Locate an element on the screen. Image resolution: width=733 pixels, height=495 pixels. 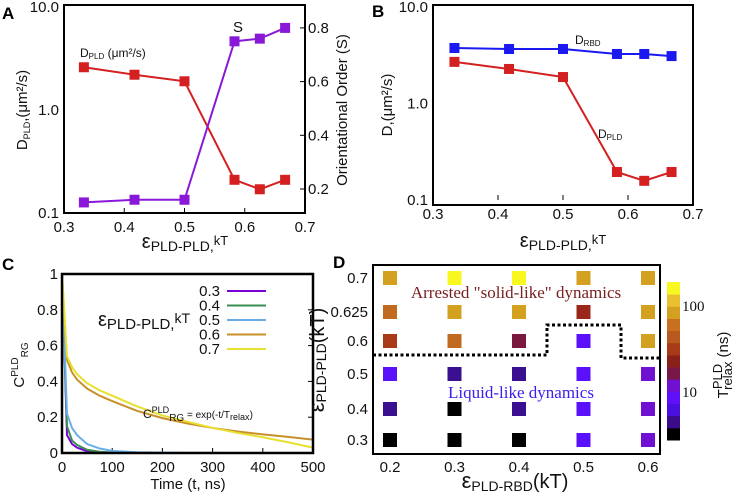
panel-a-y2tick-label: 0.4 is located at coordinates (318, 135).